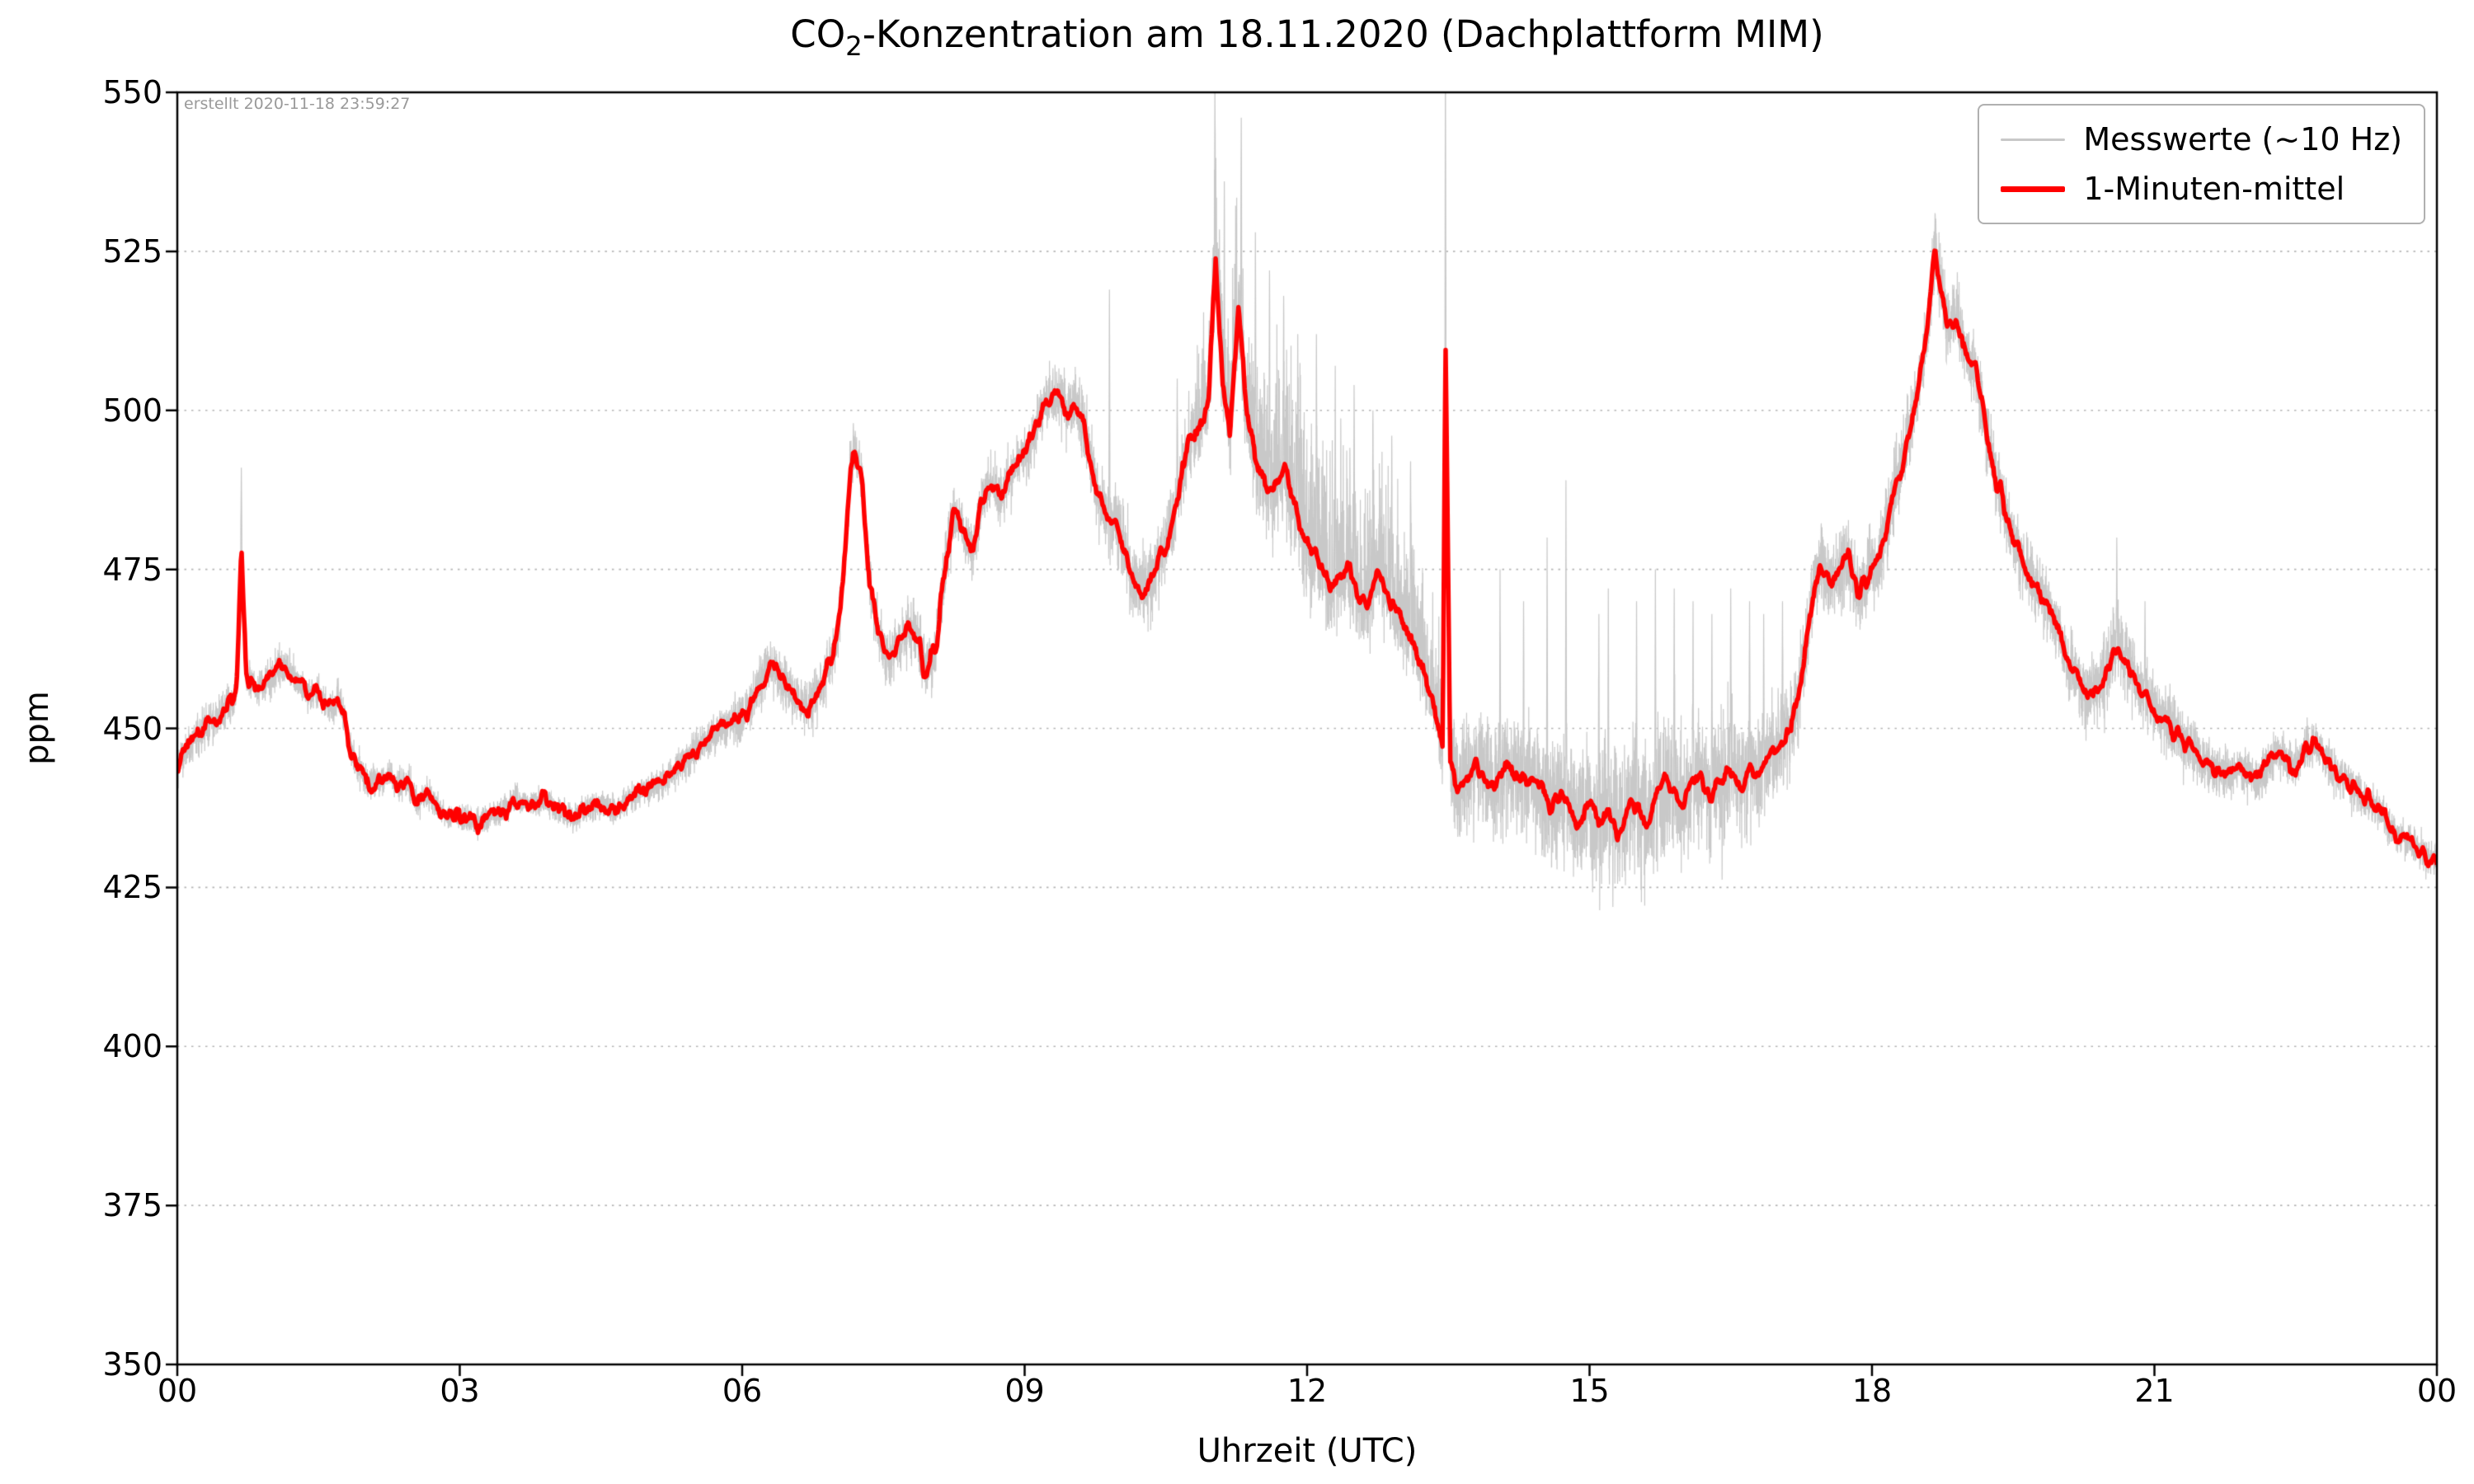 This screenshot has height=1484, width=2474. Describe the element at coordinates (2154, 1391) in the screenshot. I see `x-tick-label: 21` at that location.